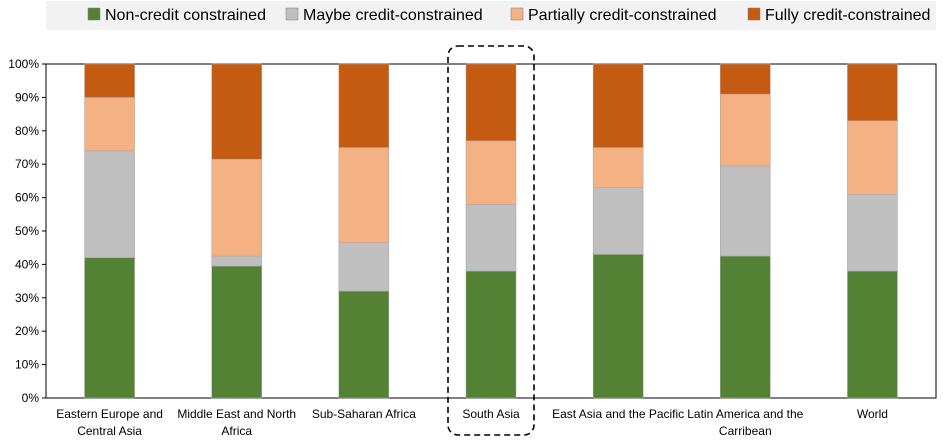 The image size is (943, 448). I want to click on x-category-label: Carribean, so click(745, 431).